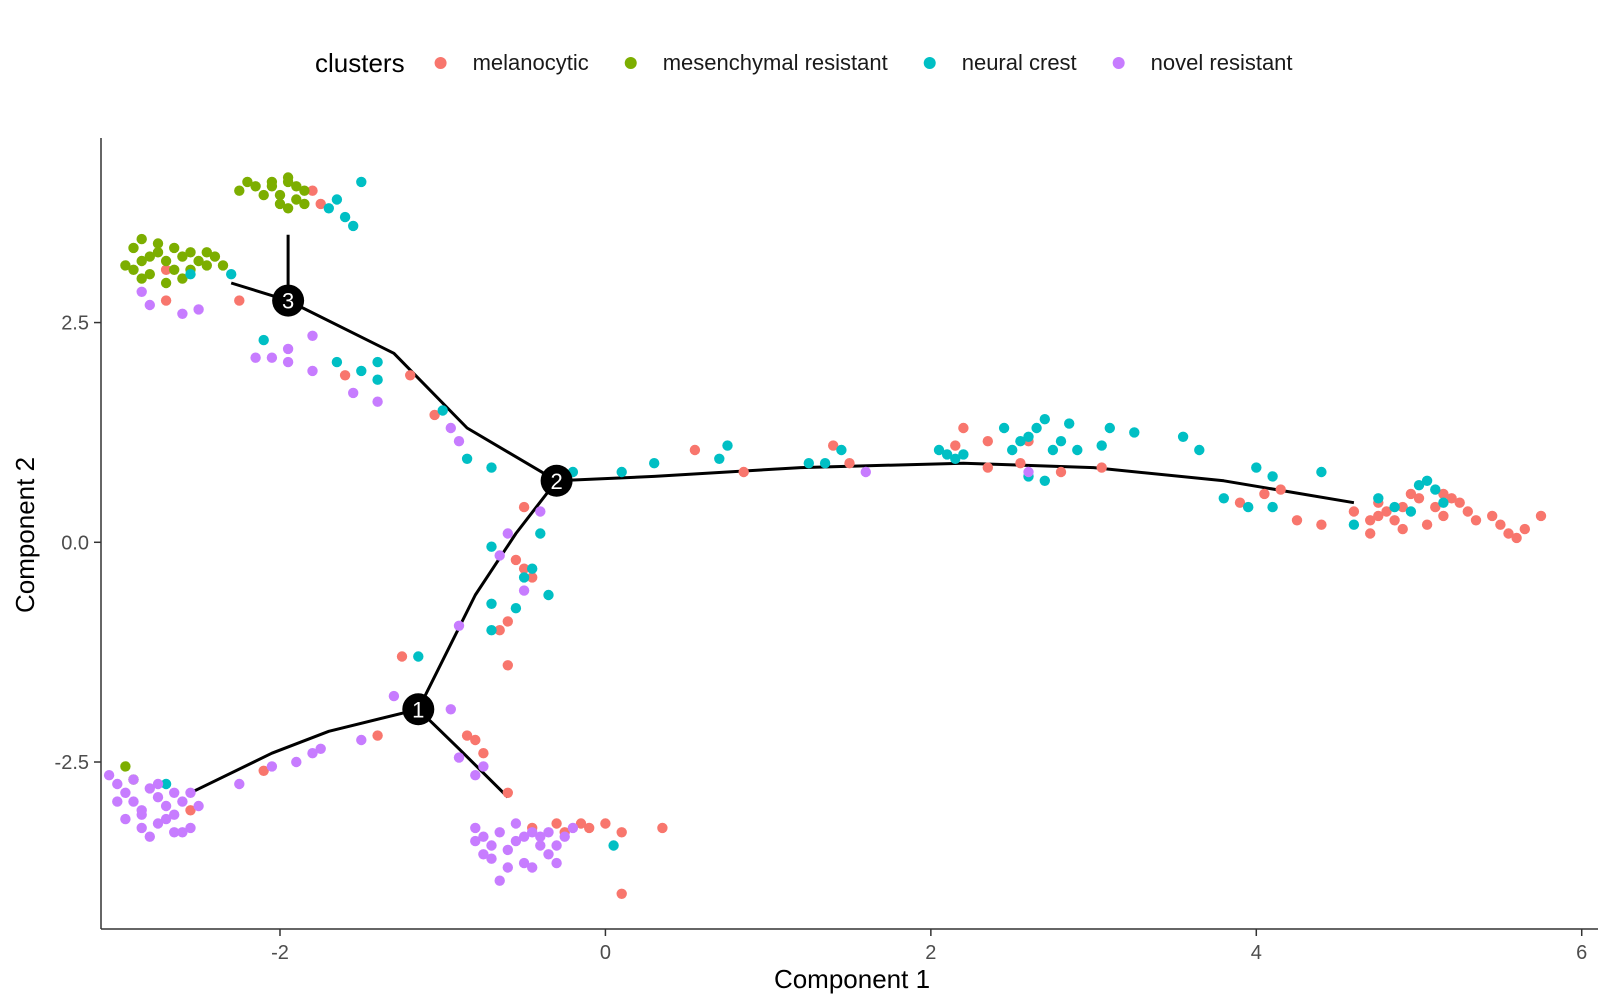 This screenshot has height=1002, width=1606. Describe the element at coordinates (25, 535) in the screenshot. I see `y-axis-title: Component 2` at that location.